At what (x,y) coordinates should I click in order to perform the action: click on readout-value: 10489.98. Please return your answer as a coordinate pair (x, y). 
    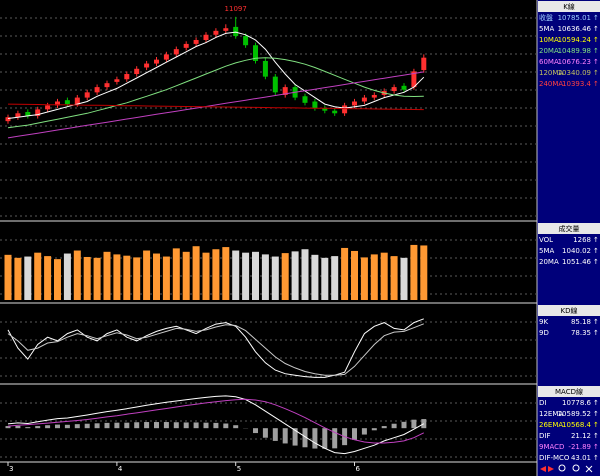
    Looking at the image, I should click on (574, 51).